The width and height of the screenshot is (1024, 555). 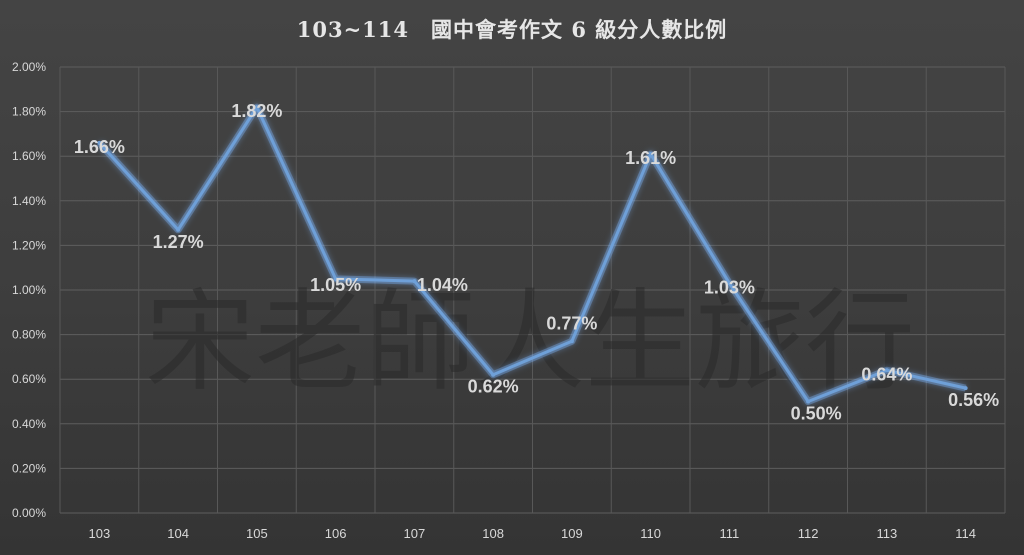 I want to click on x-tick-label: 113, so click(x=887, y=533).